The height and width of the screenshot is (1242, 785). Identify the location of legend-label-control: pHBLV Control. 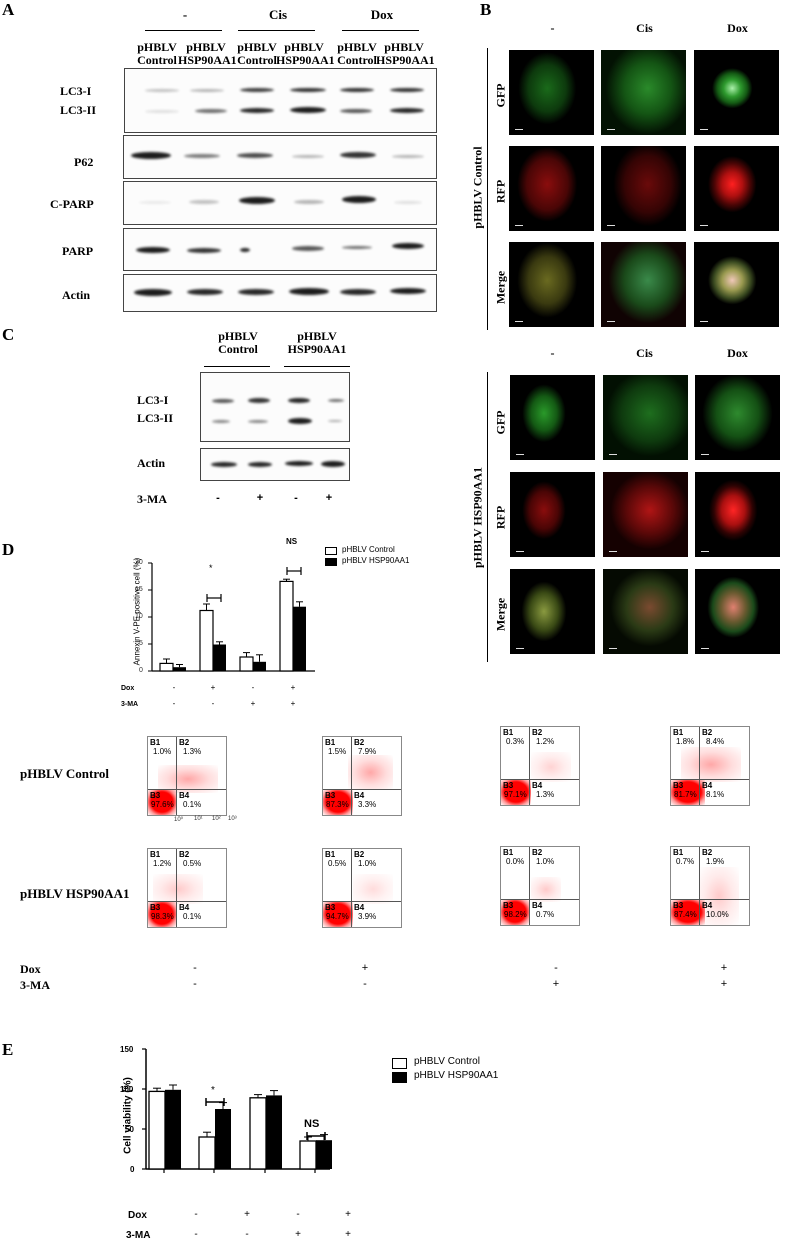
(368, 549).